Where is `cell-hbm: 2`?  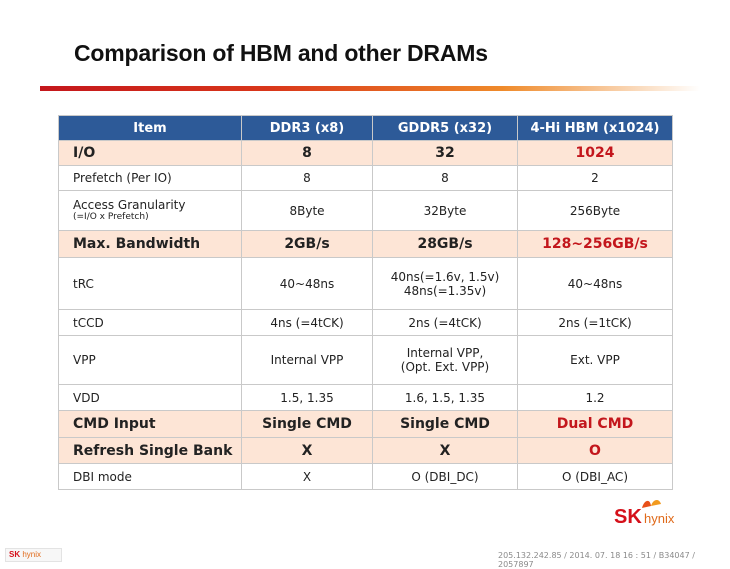
cell-hbm: 2 is located at coordinates (595, 178).